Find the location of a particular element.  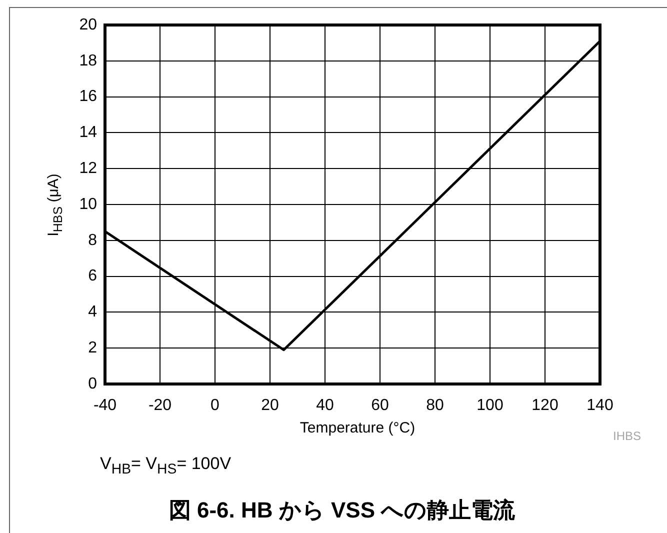

x-axis-title: Temperature (°C) is located at coordinates (358, 428).